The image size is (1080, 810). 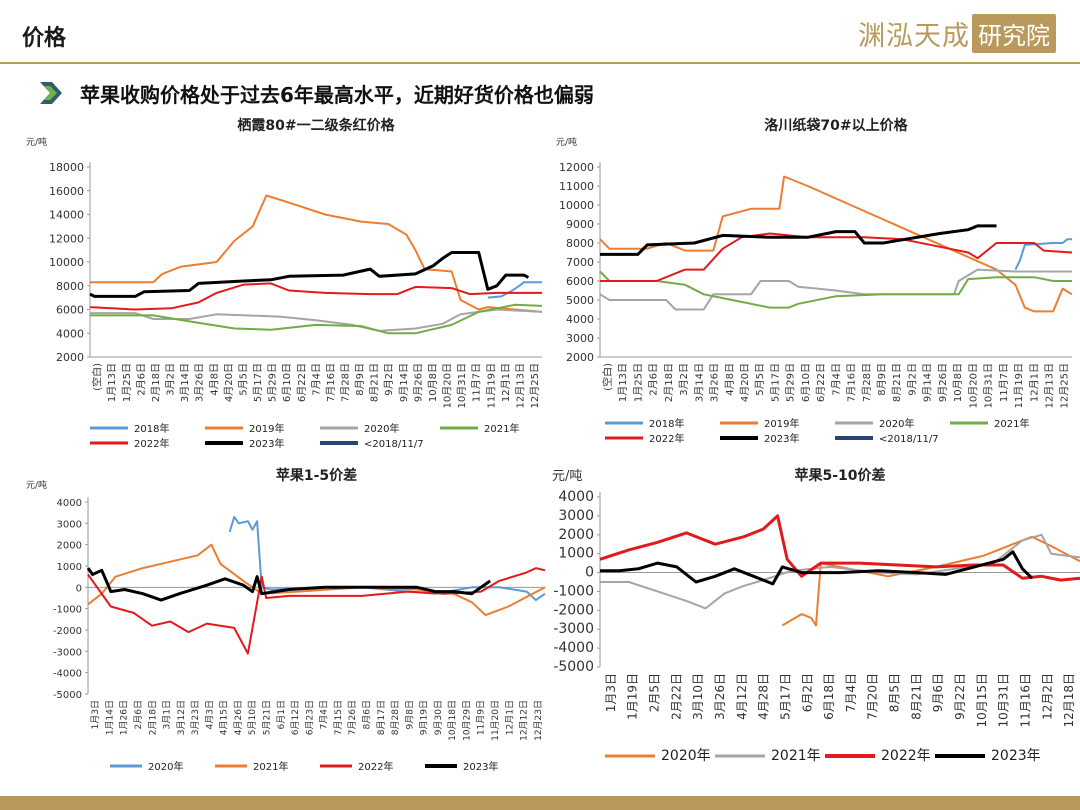 What do you see at coordinates (466, 720) in the screenshot?
I see `x-tick-label: 10月29日` at bounding box center [466, 720].